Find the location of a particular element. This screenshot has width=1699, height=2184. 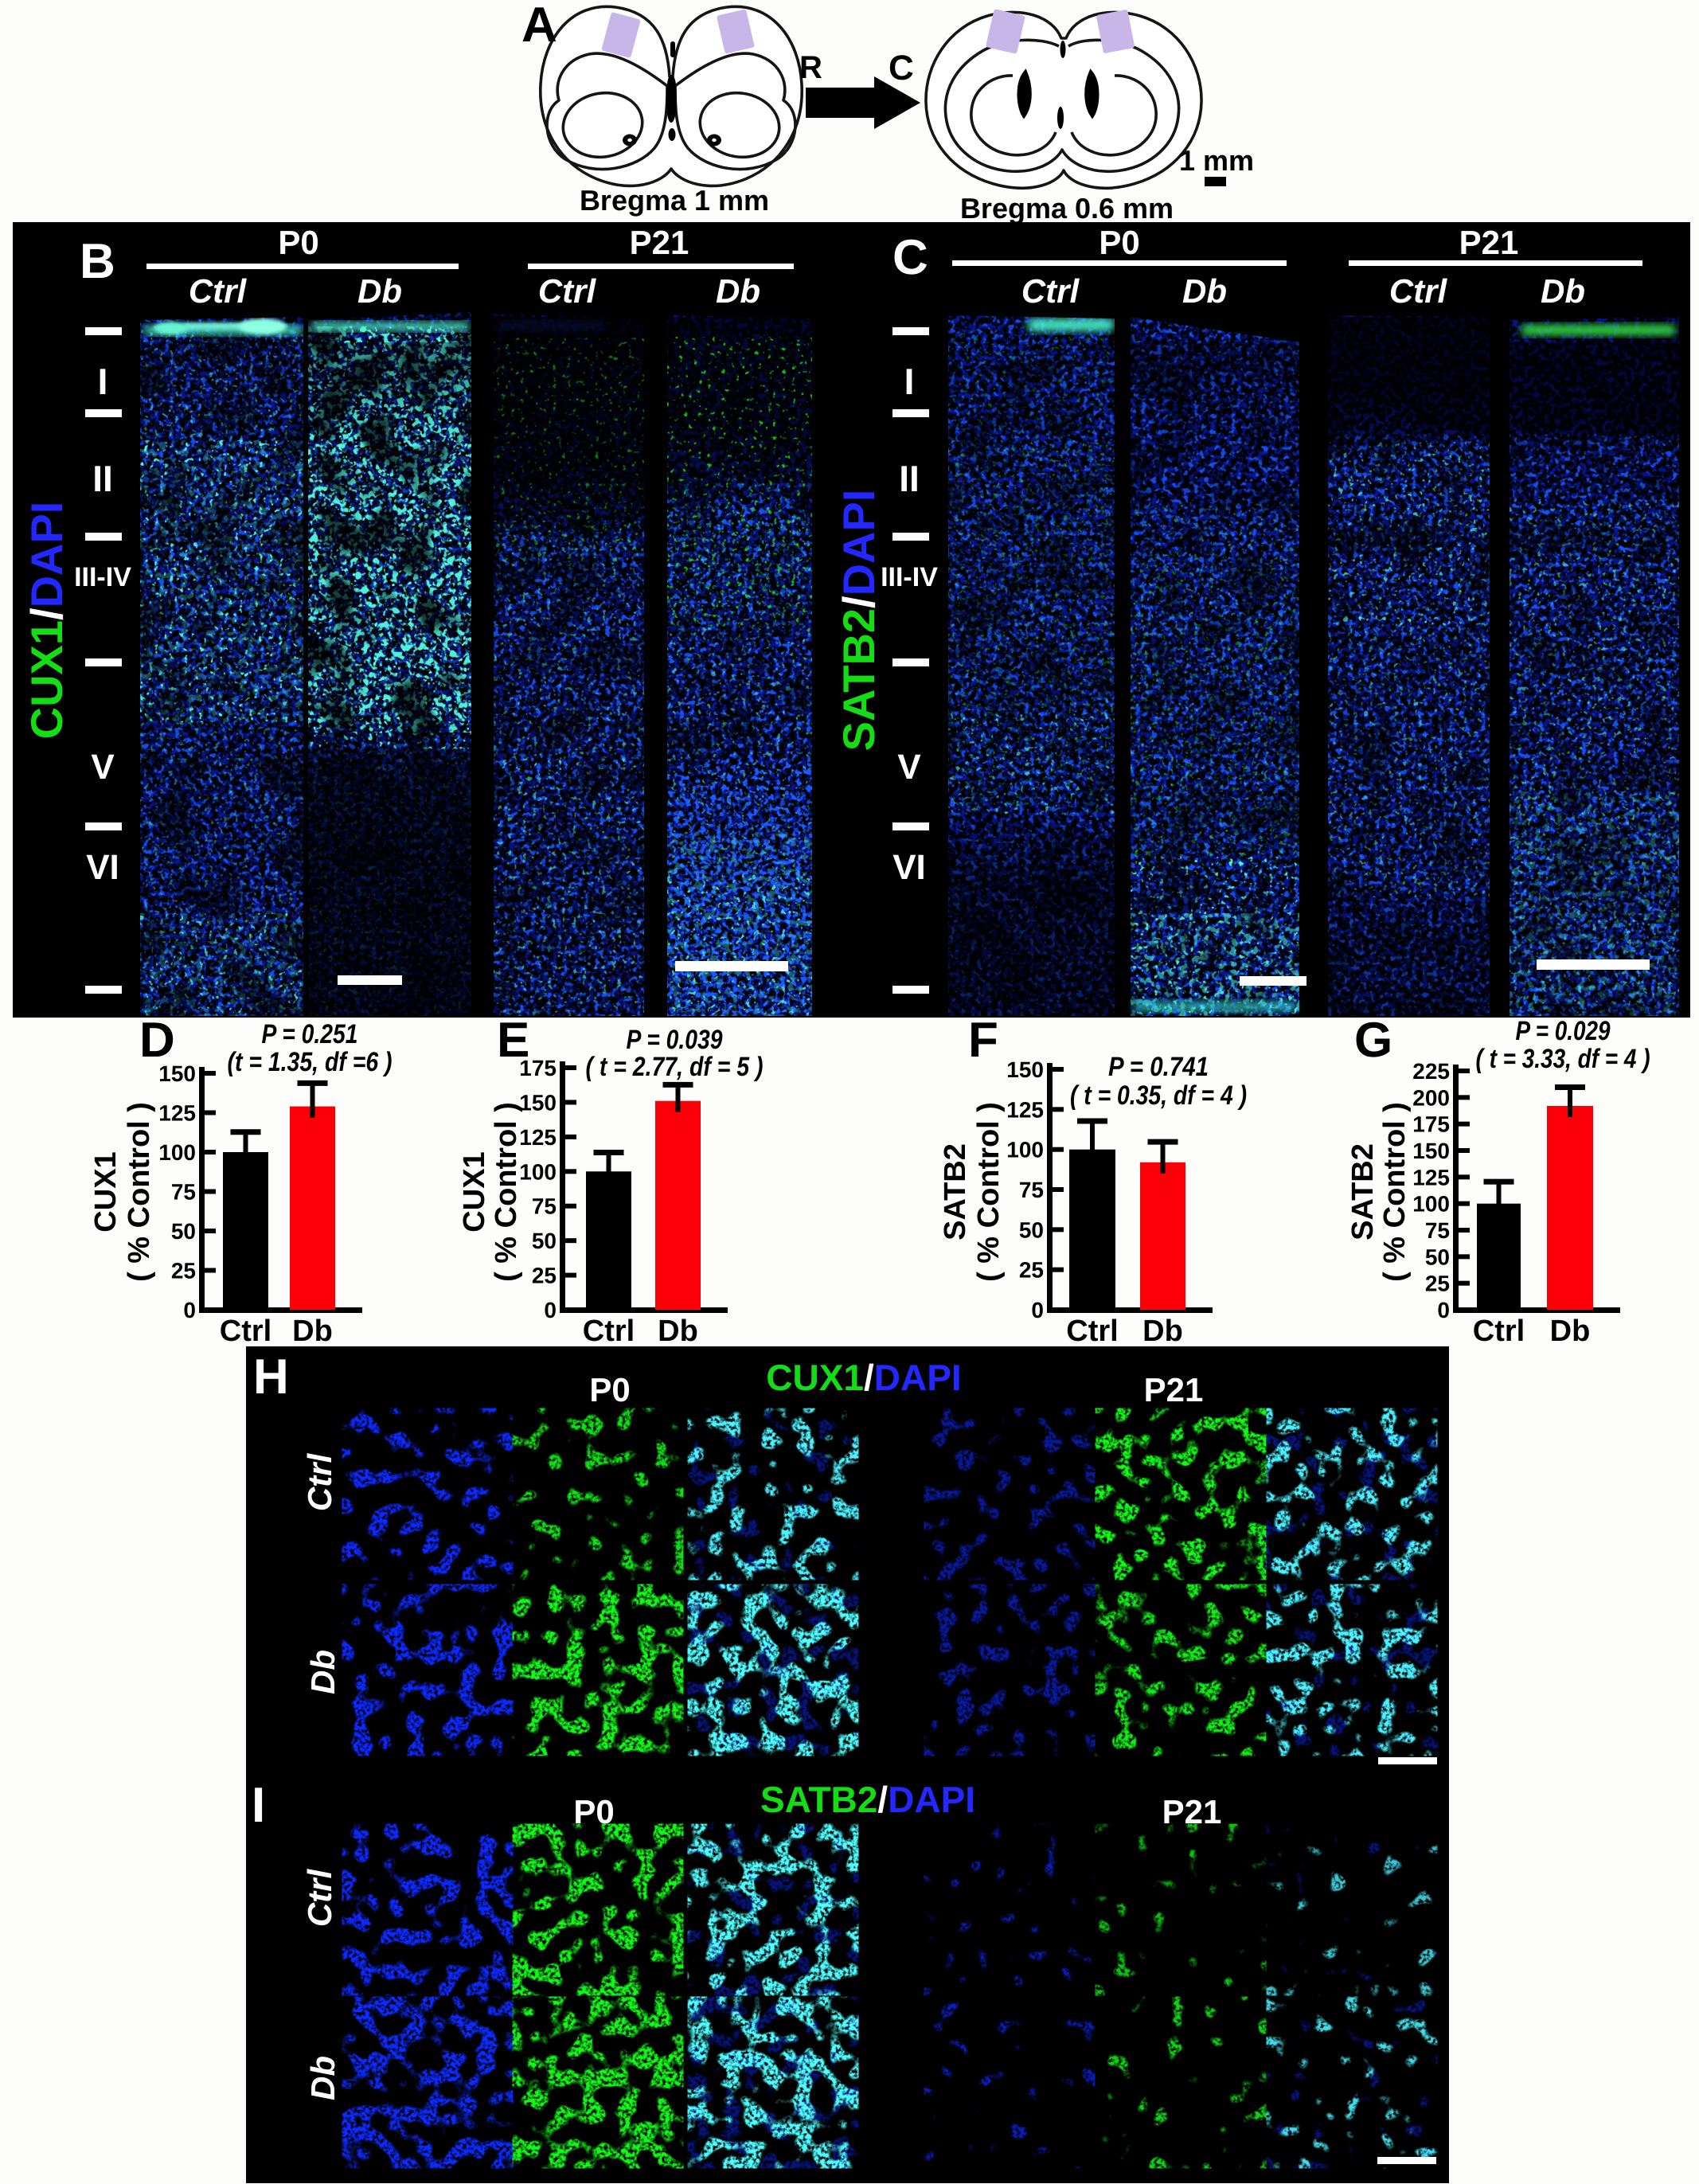

svg-text: A is located at coordinates (539, 26).